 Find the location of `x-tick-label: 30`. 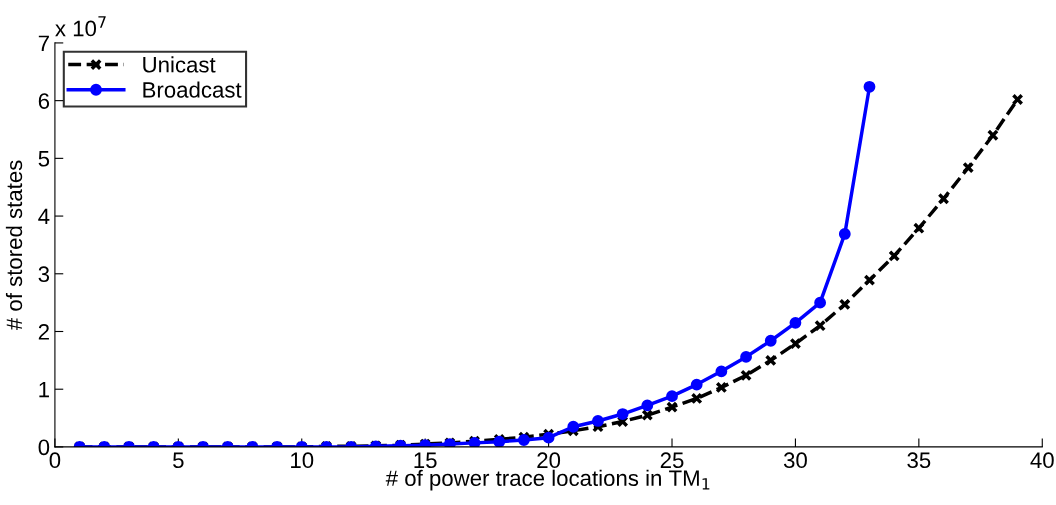

x-tick-label: 30 is located at coordinates (795, 460).